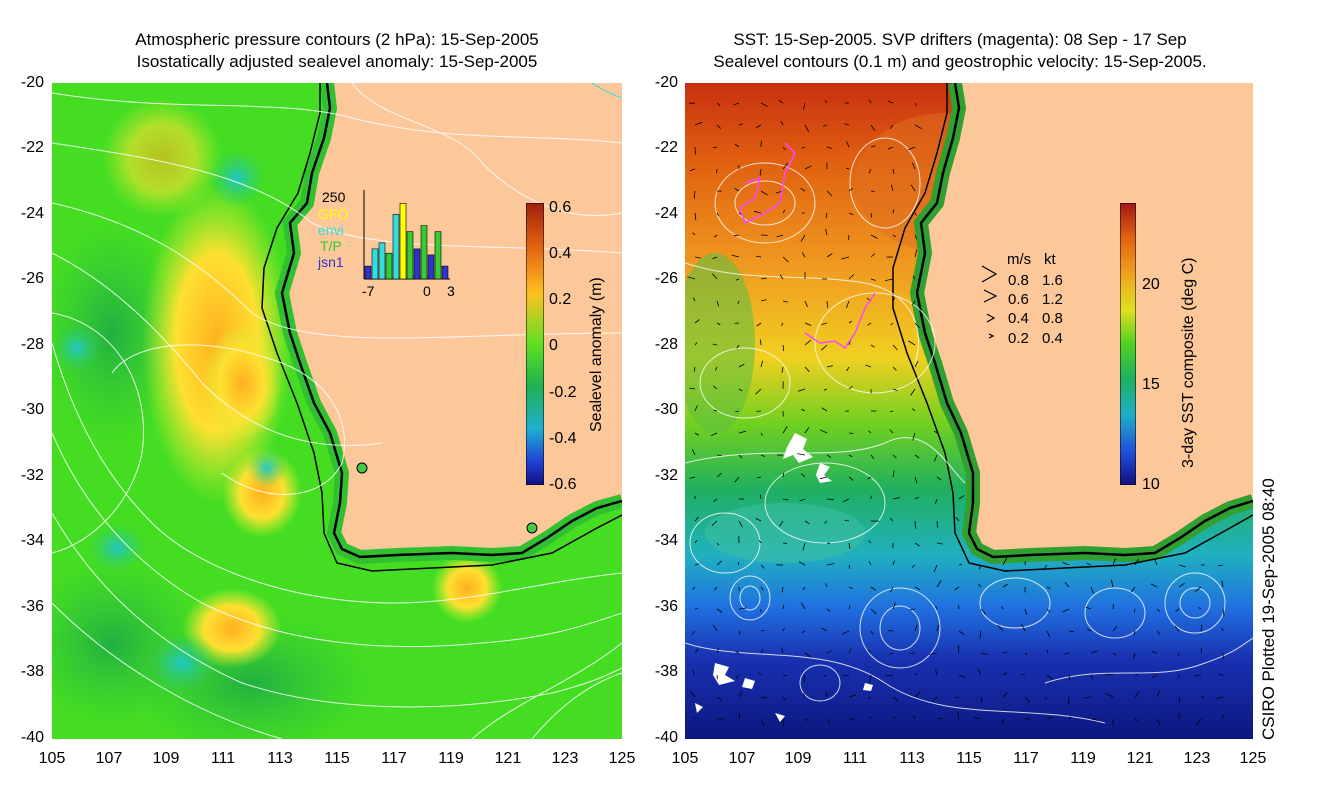  Describe the element at coordinates (32, 213) in the screenshot. I see `left-ytick: -24` at that location.